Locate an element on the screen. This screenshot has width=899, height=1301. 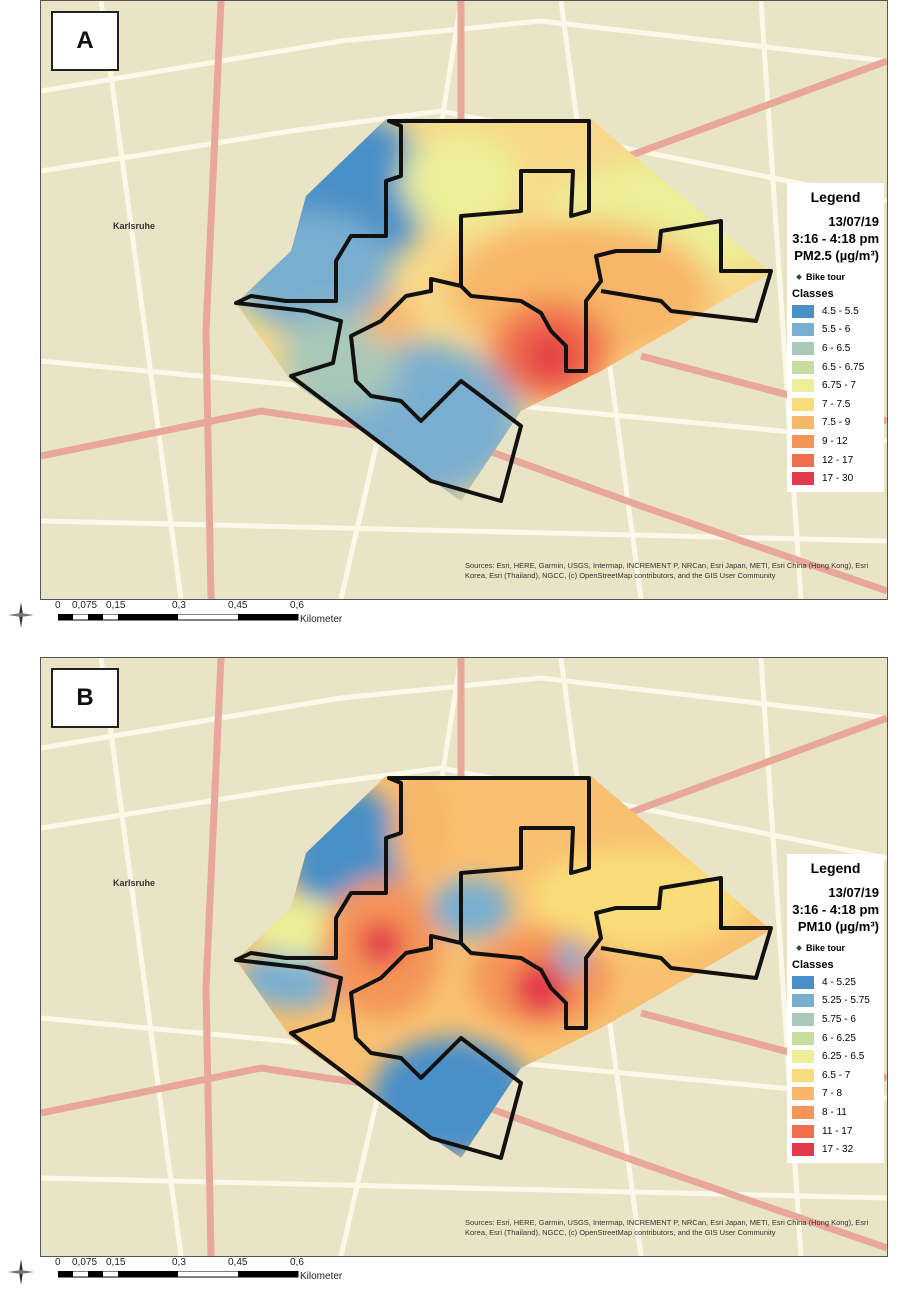
legend-class-item: 6.75 - 7 is located at coordinates (835, 385).